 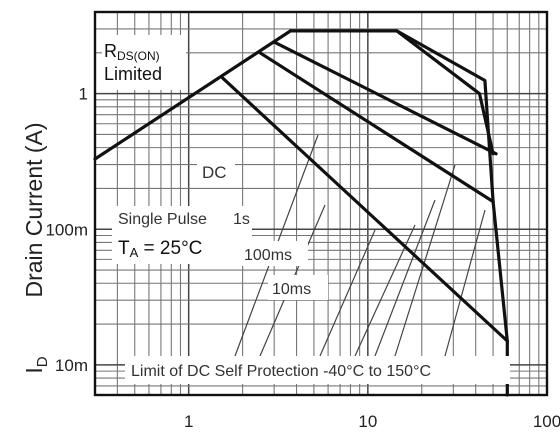 I want to click on y-axis-label: Drain Current (A), so click(x=34, y=209).